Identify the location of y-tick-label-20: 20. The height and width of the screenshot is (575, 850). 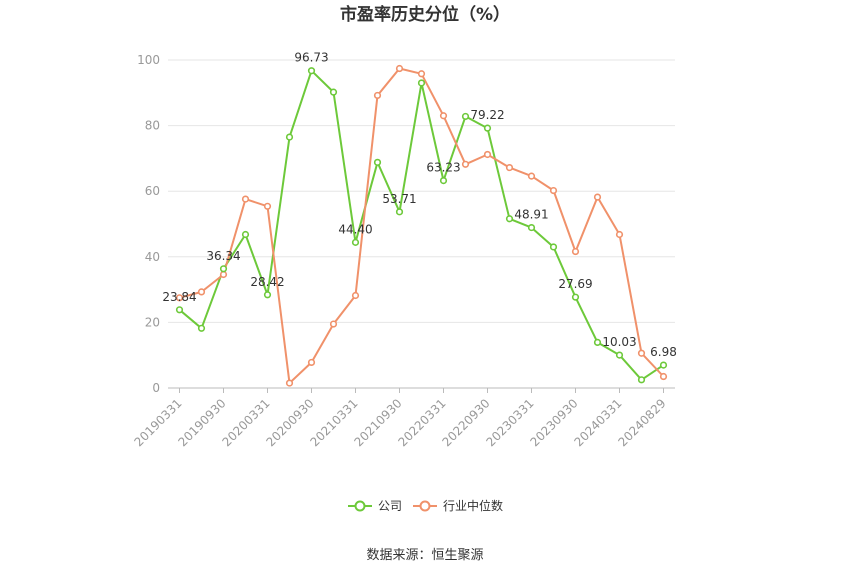
(152, 322).